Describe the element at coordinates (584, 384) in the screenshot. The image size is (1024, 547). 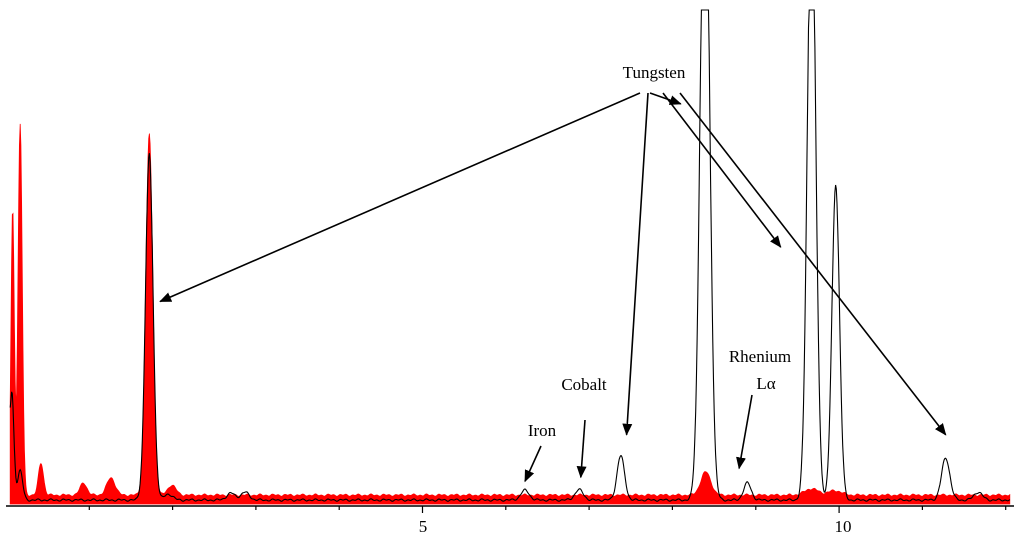
I see `annotation-cobalt: Cobalt` at that location.